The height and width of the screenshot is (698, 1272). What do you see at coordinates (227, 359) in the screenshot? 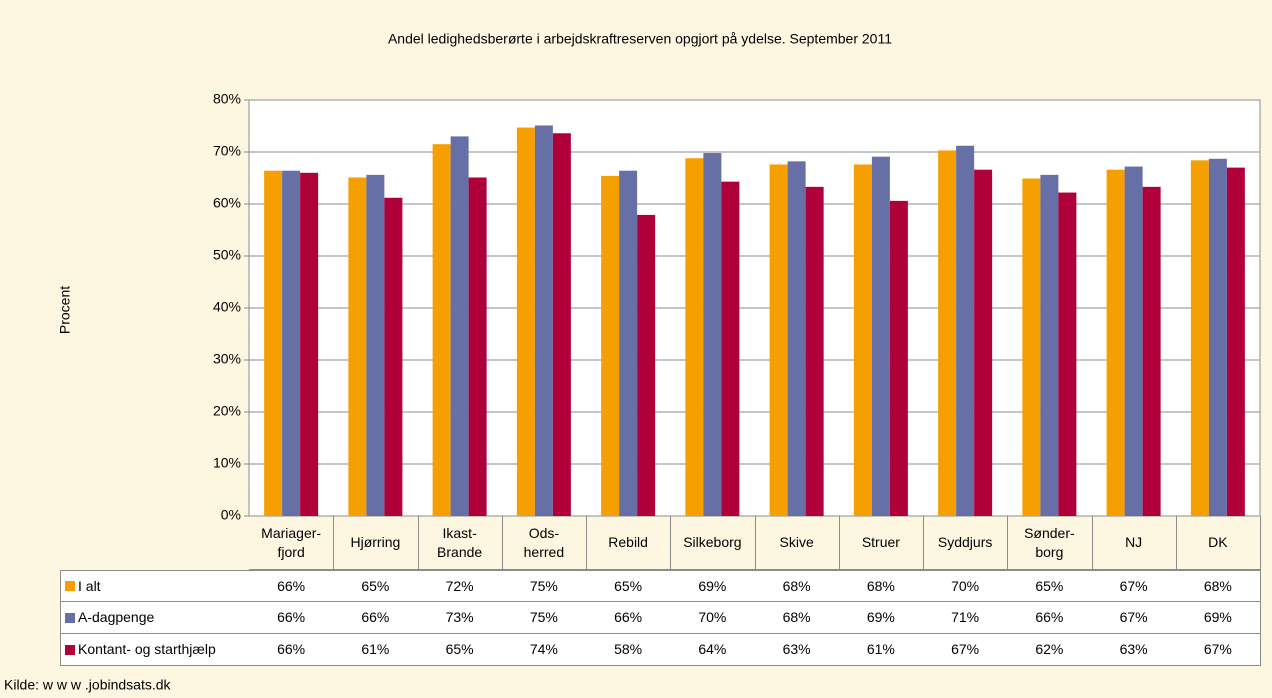
I see `y-tick-label: 30%` at bounding box center [227, 359].